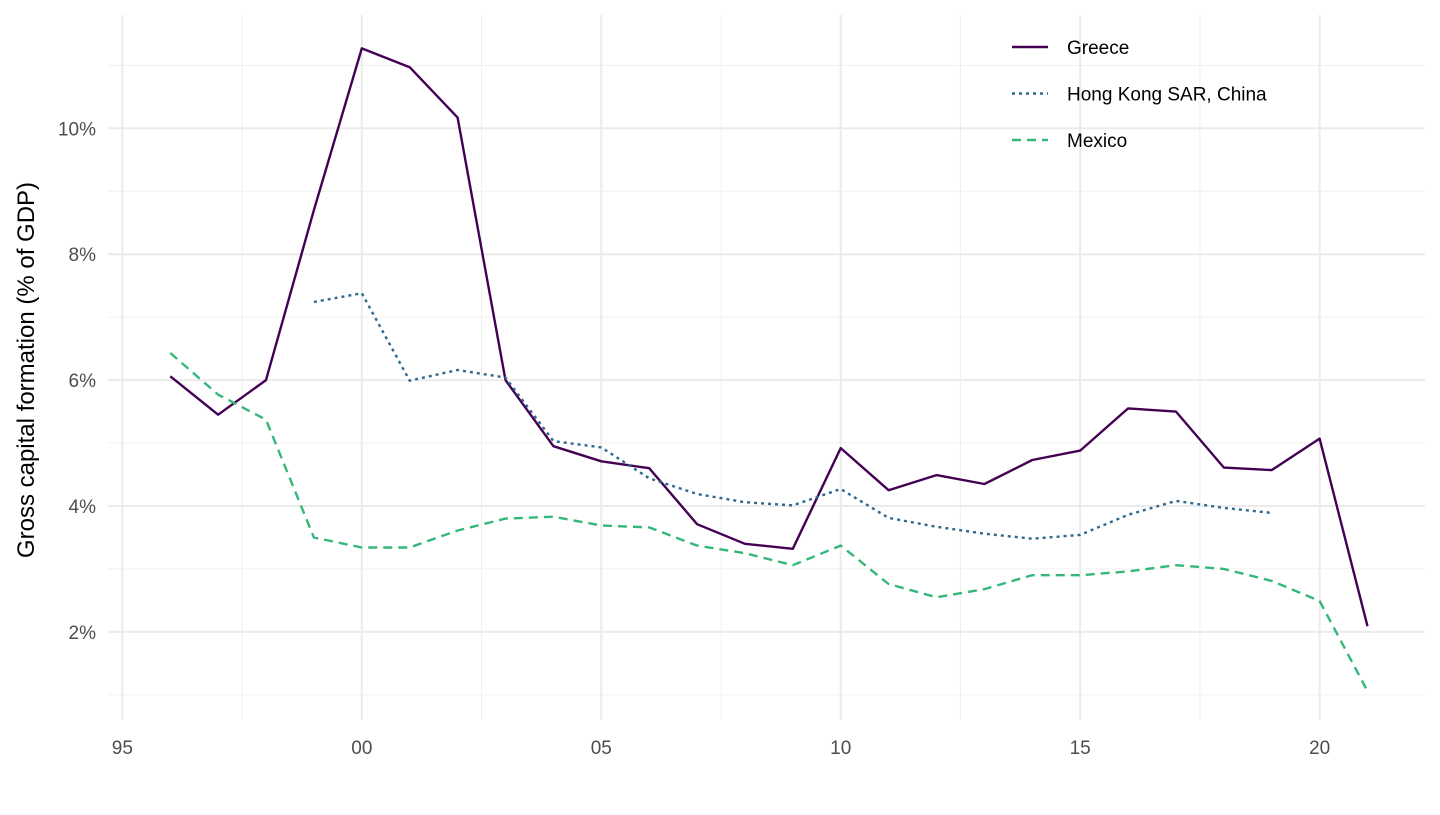 Image resolution: width=1440 pixels, height=815 pixels. I want to click on y-tick-label: 6%, so click(83, 381).